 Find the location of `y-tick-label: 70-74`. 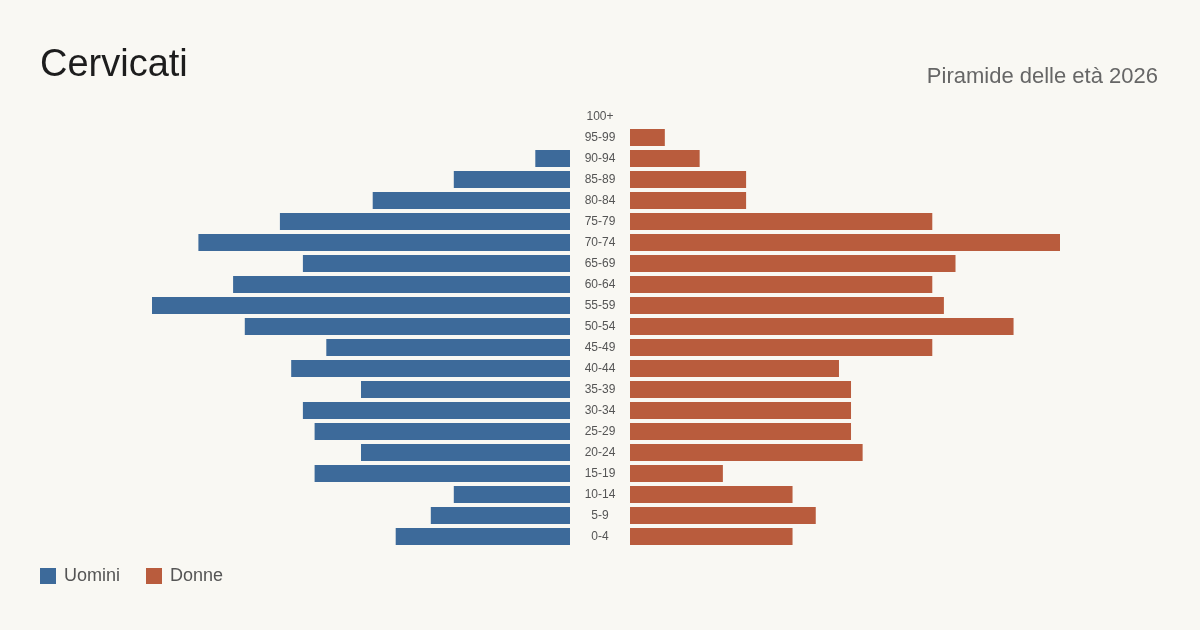

y-tick-label: 70-74 is located at coordinates (600, 241).